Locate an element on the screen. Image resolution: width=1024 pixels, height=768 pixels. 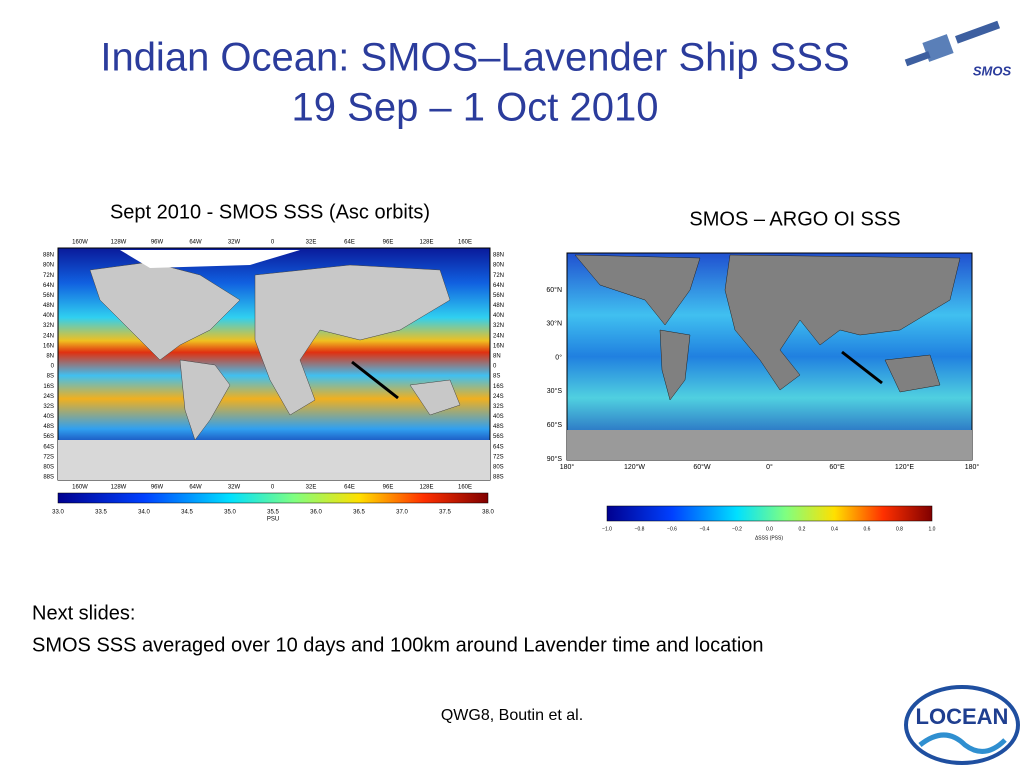
colorbar-label: 36.5 is located at coordinates (359, 513).